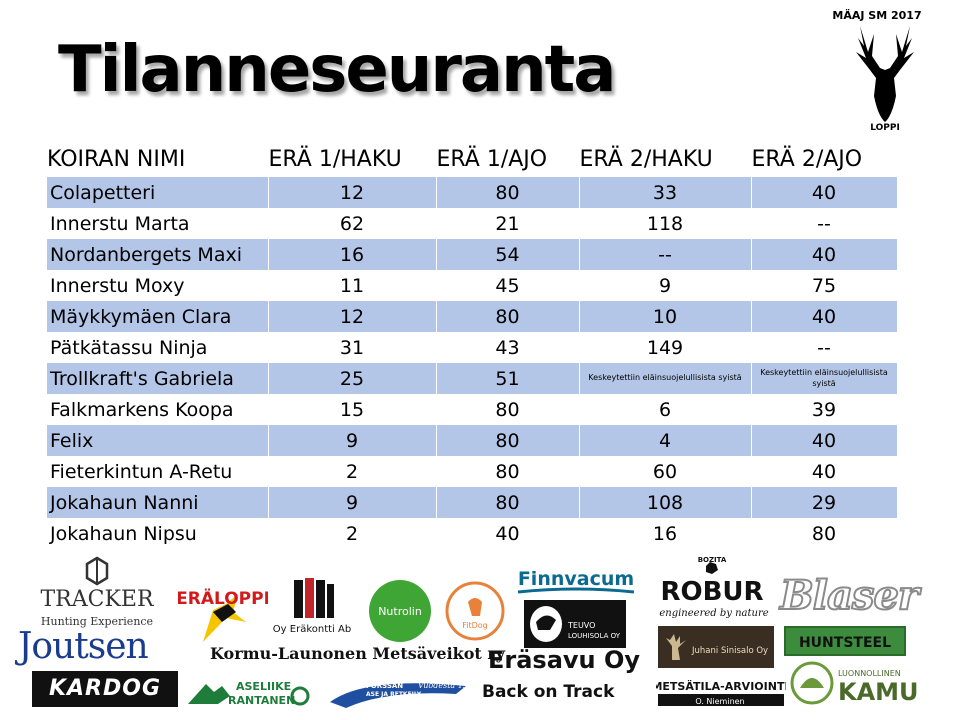  I want to click on table-row: Mäykkymäen Clara 12 80 10 40, so click(472, 316).